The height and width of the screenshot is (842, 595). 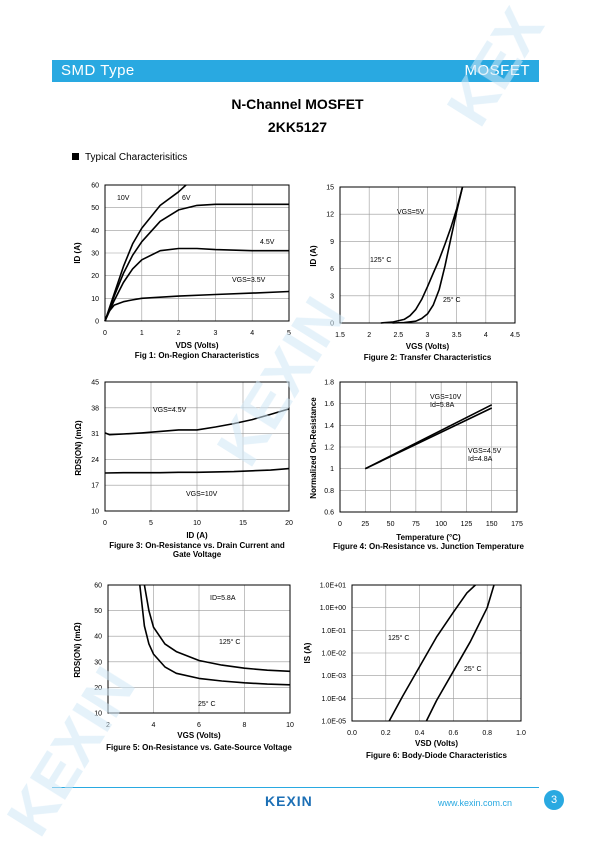 I want to click on series-annotation: VGS=10V, so click(x=202, y=494).